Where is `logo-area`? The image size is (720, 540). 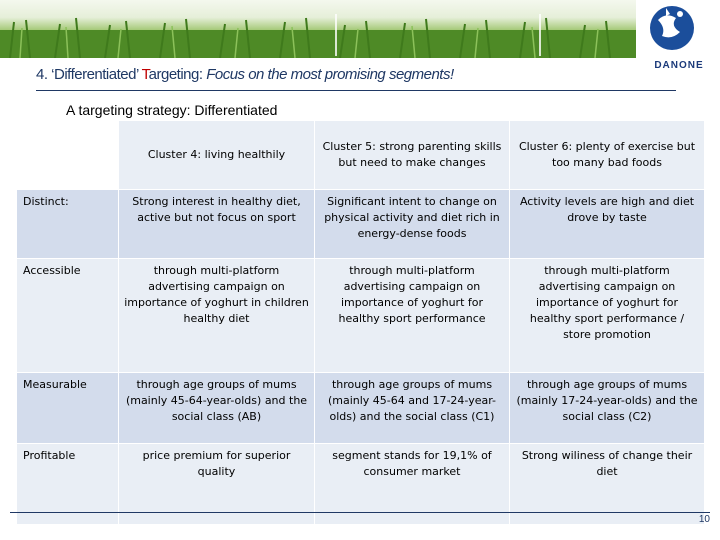
logo-area is located at coordinates (678, 41).